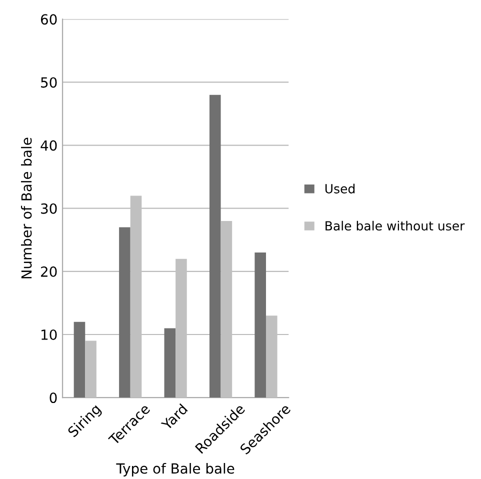 The height and width of the screenshot is (479, 481). I want to click on y-tick-label: 60, so click(48, 19).